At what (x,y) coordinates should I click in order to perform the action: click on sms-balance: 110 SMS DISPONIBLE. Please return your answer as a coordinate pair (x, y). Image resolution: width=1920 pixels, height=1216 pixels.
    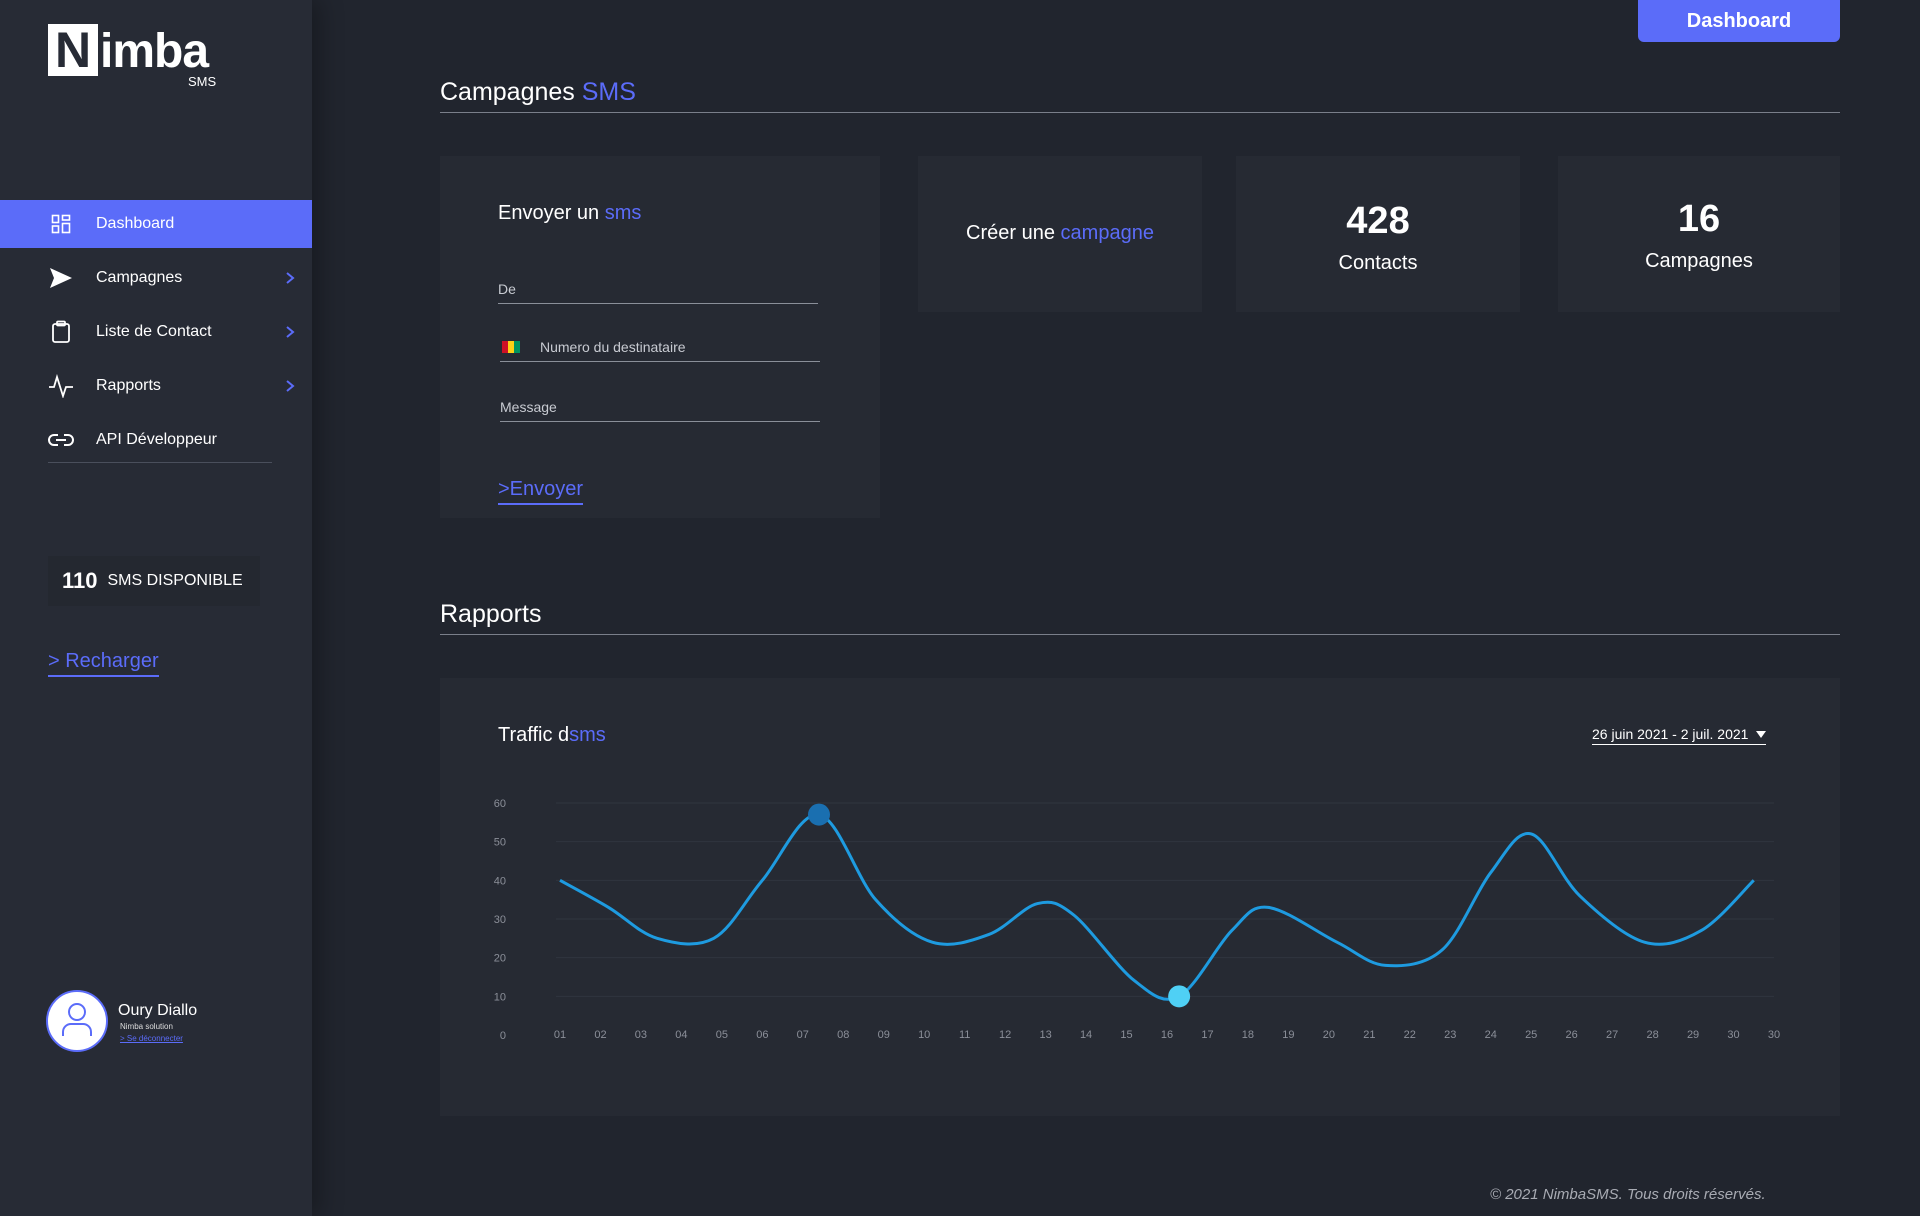
    Looking at the image, I should click on (154, 581).